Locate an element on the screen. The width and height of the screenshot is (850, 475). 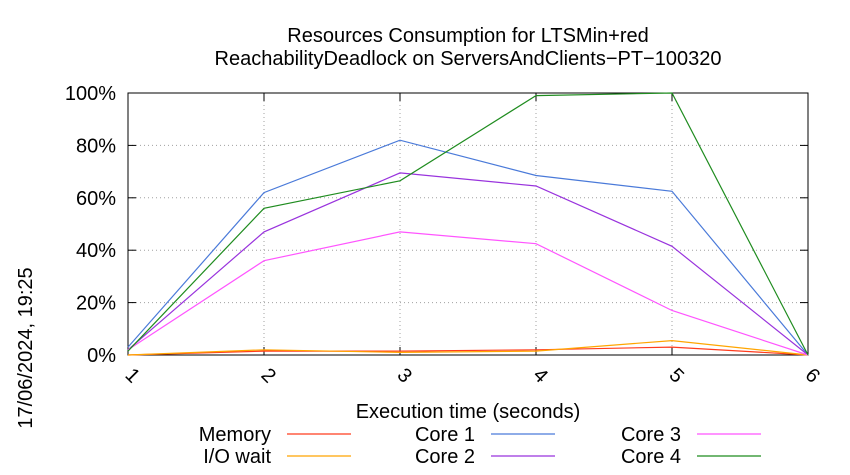
legend-label-core-1: Core 1 is located at coordinates (445, 435).